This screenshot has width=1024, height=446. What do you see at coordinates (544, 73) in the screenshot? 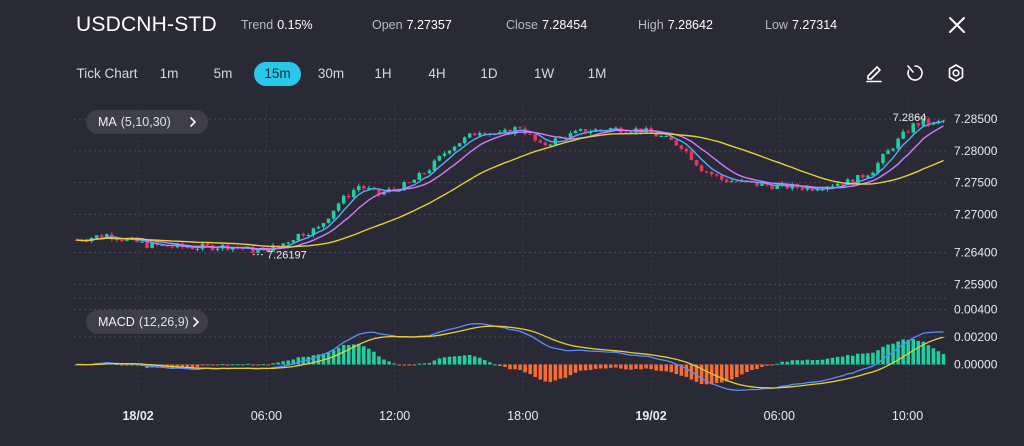
I see `tab-1w: 1W` at bounding box center [544, 73].